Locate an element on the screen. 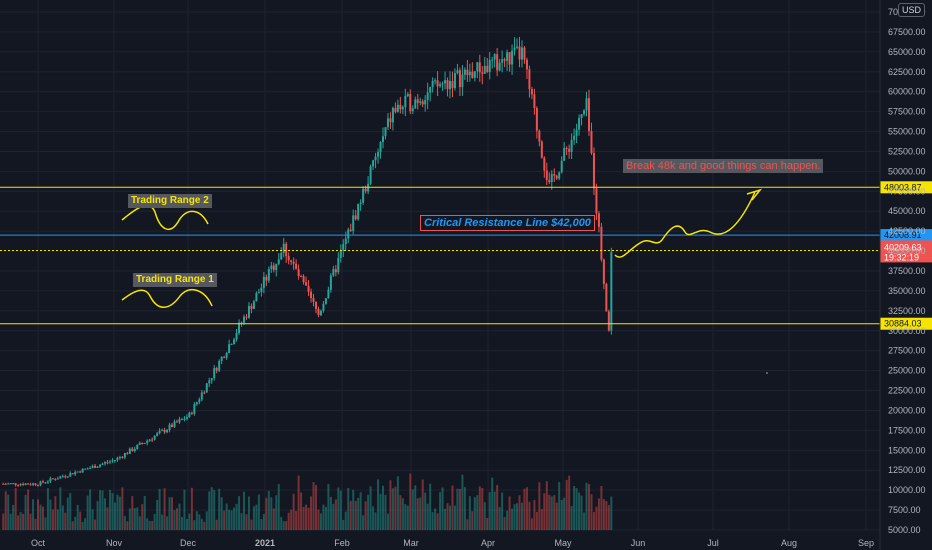 Image resolution: width=932 pixels, height=550 pixels. y-tick-label: 40000.00 is located at coordinates (907, 251).